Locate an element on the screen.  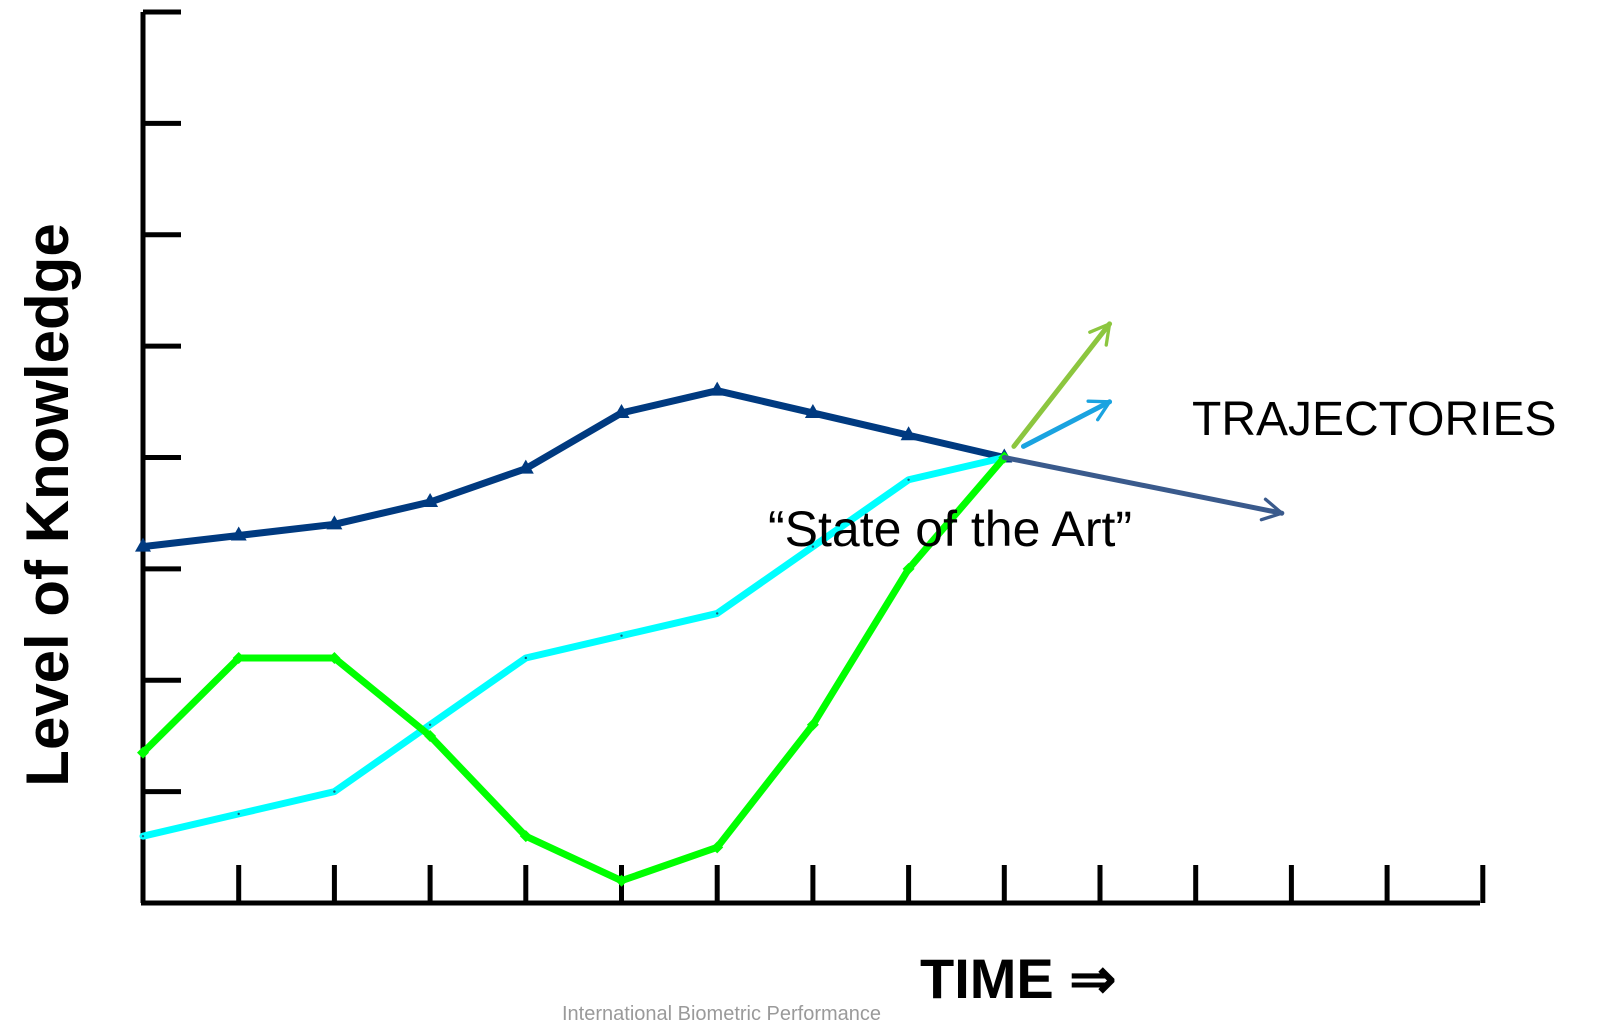
footer-caption: International Biometric Performance is located at coordinates (721, 1013).